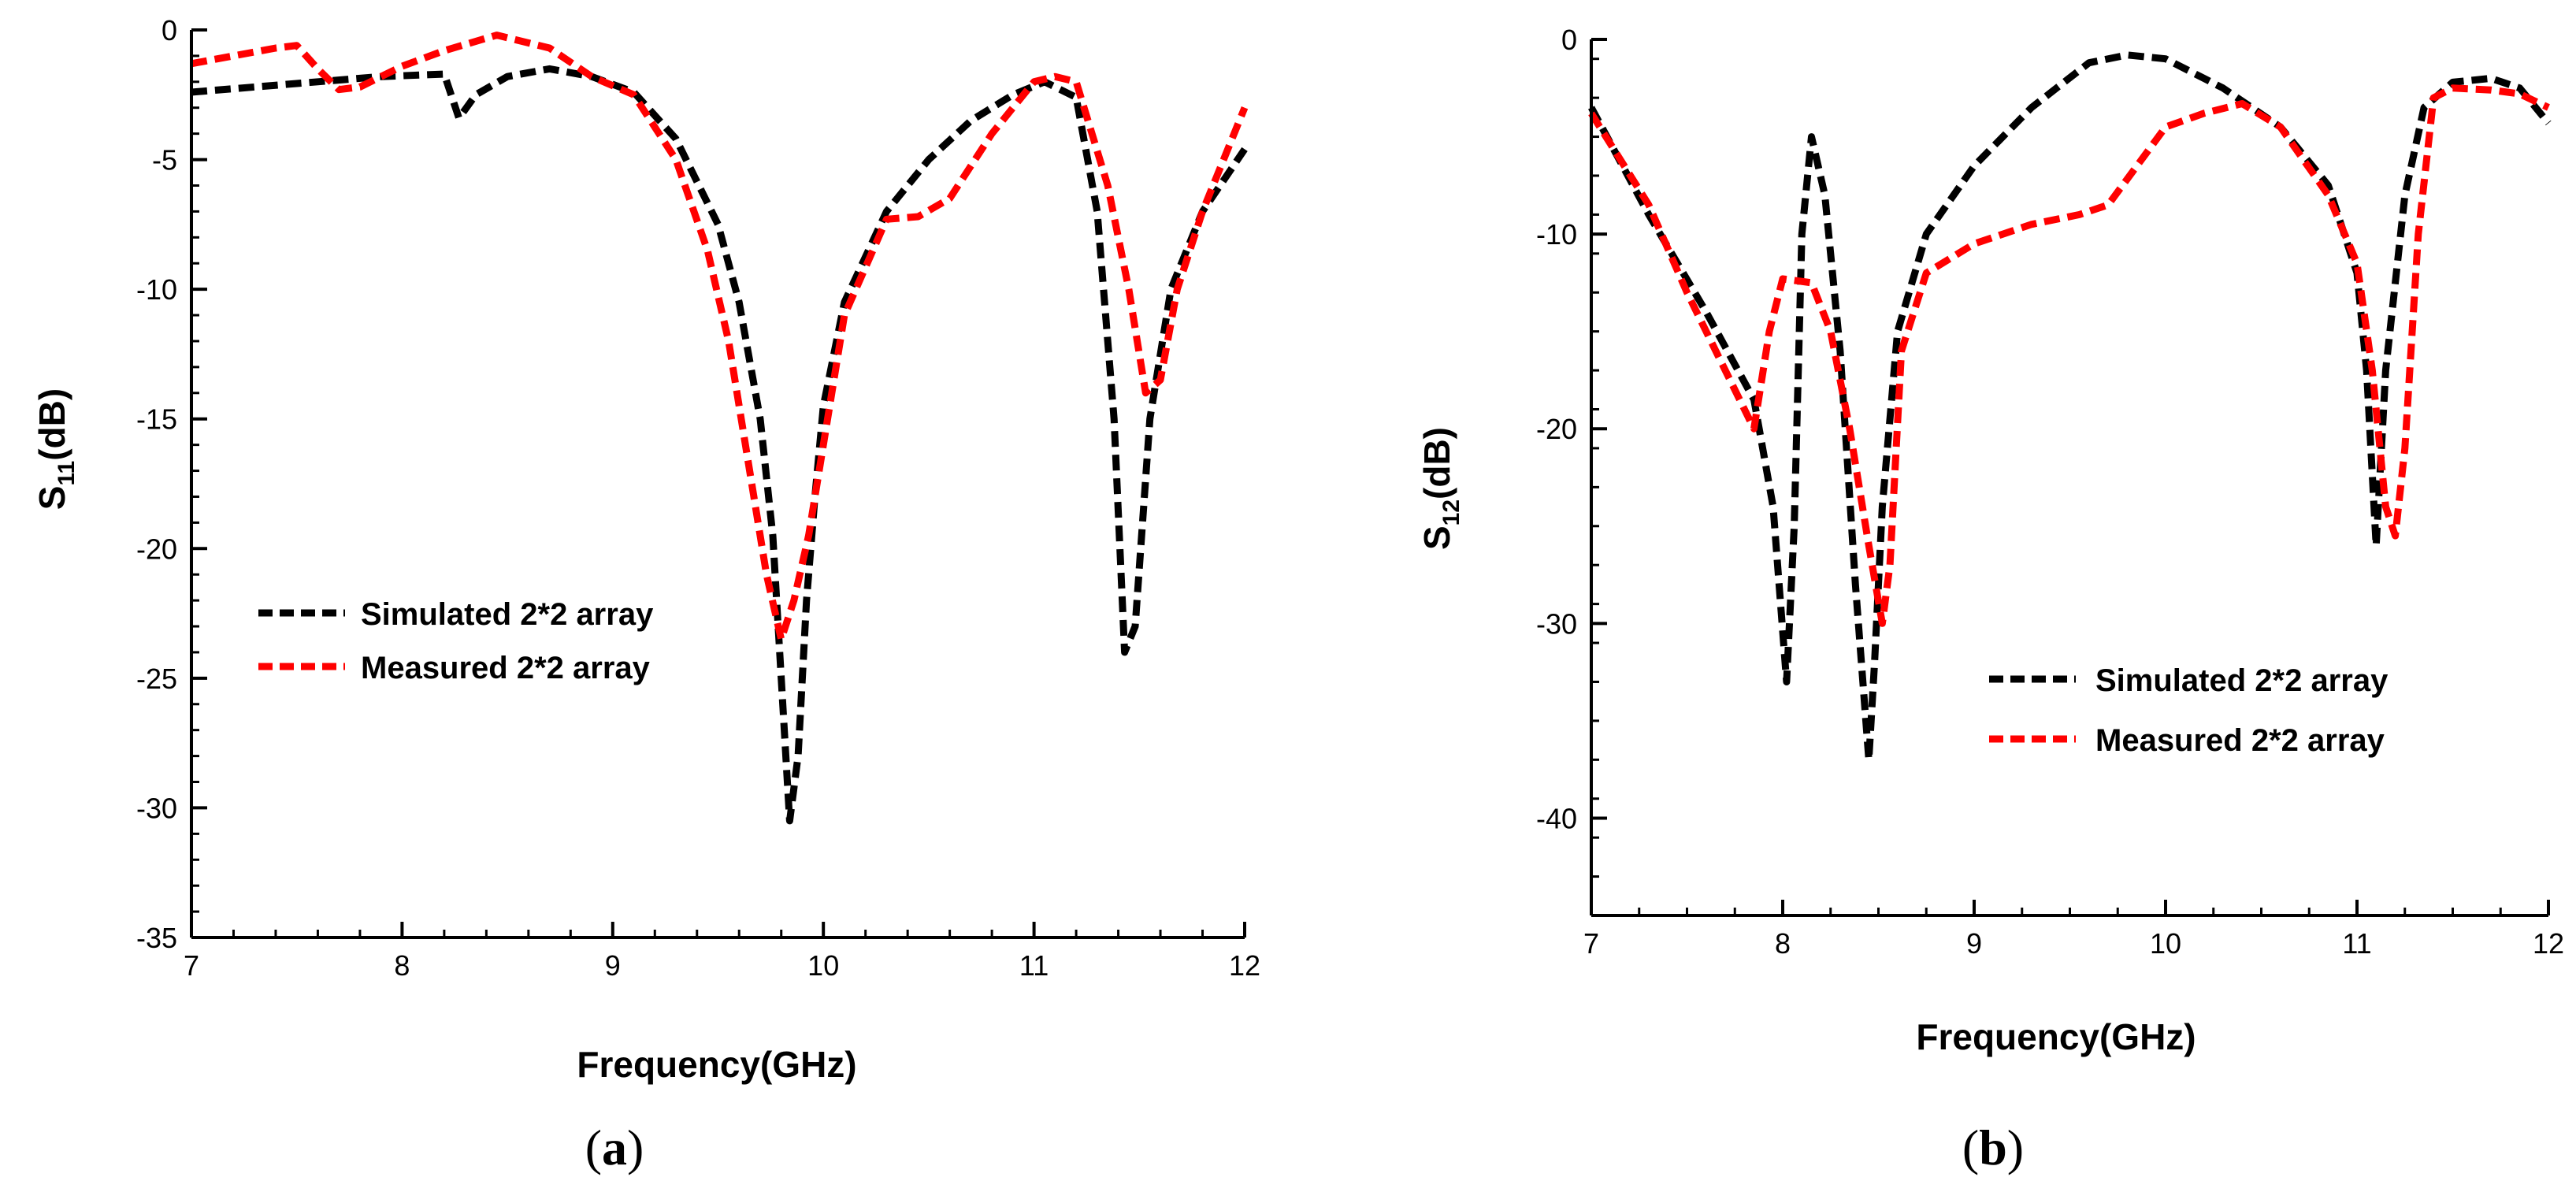 The image size is (2576, 1192). What do you see at coordinates (164, 160) in the screenshot?
I see `chart-a-y-tick-label: -5` at bounding box center [164, 160].